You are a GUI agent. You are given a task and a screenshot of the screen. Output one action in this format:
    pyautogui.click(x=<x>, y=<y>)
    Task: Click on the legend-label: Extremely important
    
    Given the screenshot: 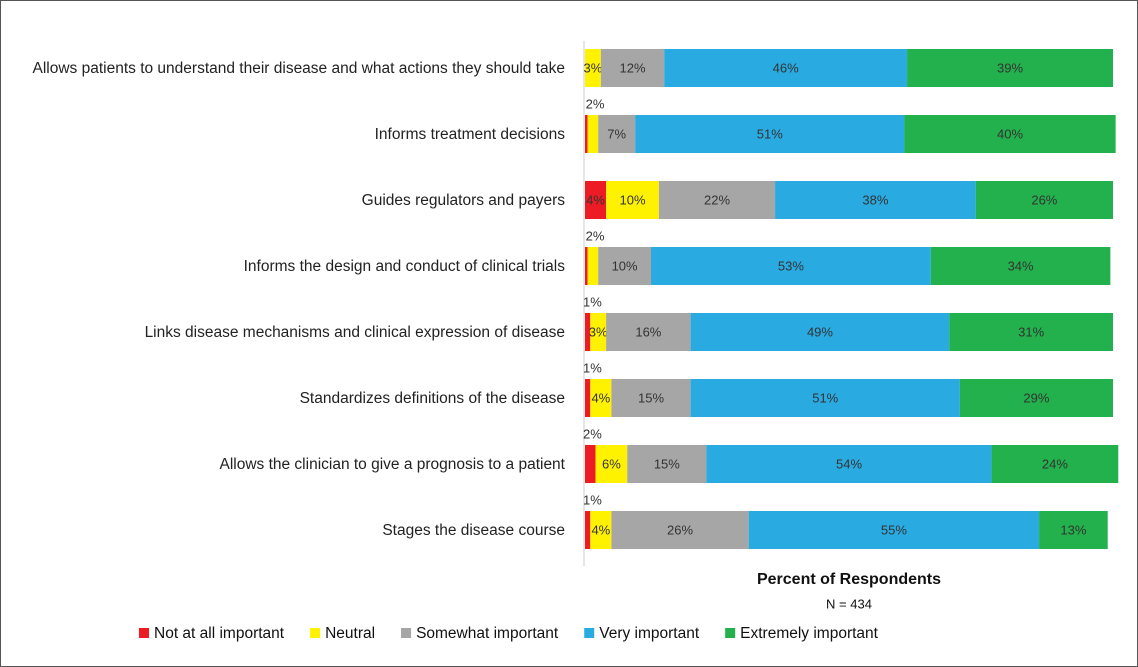 What is the action you would take?
    pyautogui.click(x=809, y=633)
    